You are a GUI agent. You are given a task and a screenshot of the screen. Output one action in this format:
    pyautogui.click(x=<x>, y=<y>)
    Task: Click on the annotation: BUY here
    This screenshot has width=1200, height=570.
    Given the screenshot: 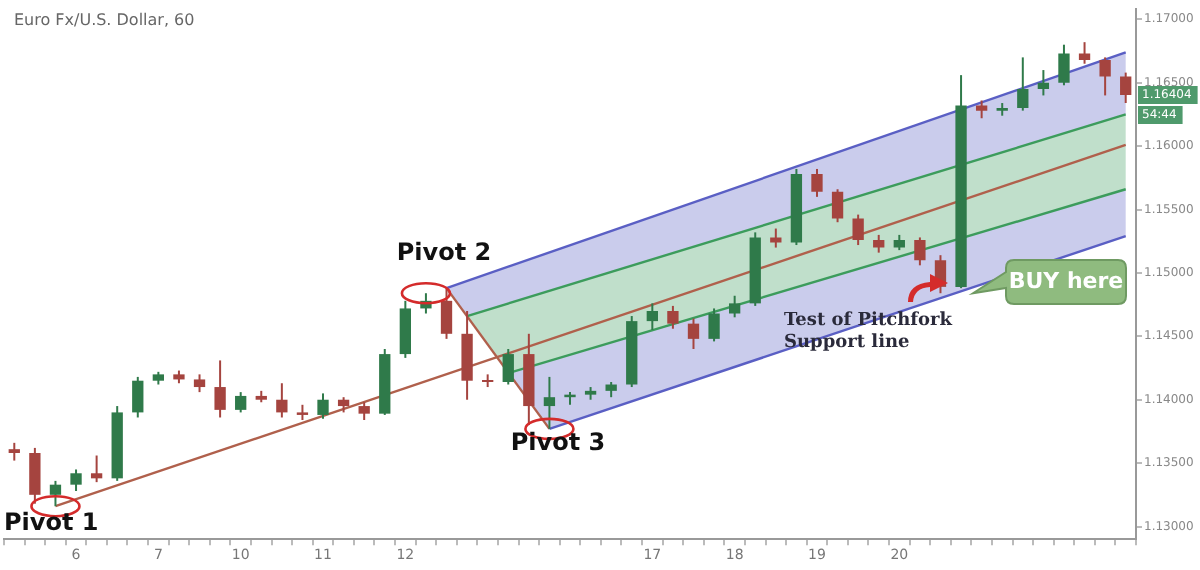 What is the action you would take?
    pyautogui.click(x=1066, y=280)
    